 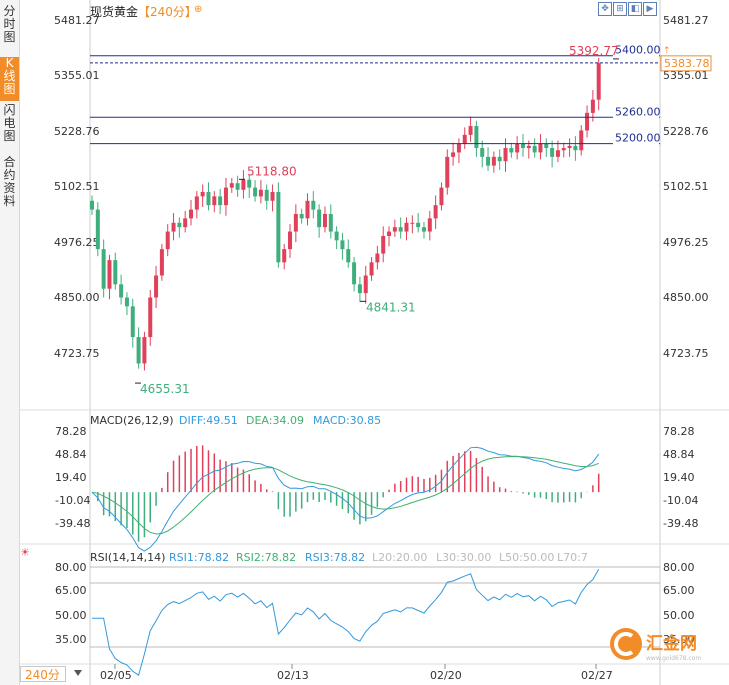 I want to click on macd-legend-item: DIFF:49.51, so click(x=208, y=420).